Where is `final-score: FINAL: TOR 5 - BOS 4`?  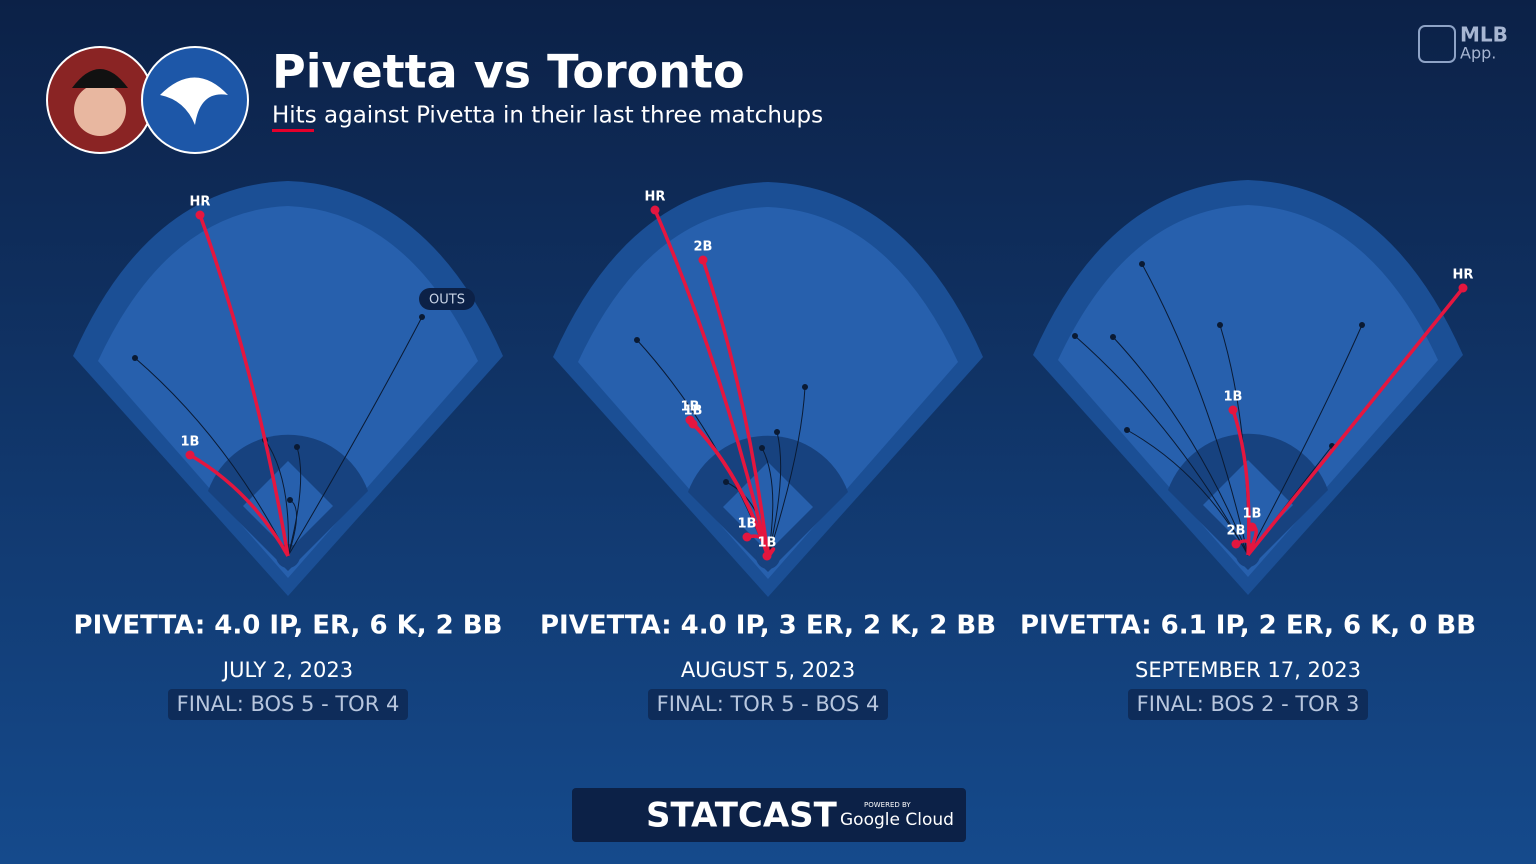 final-score: FINAL: TOR 5 - BOS 4 is located at coordinates (768, 704).